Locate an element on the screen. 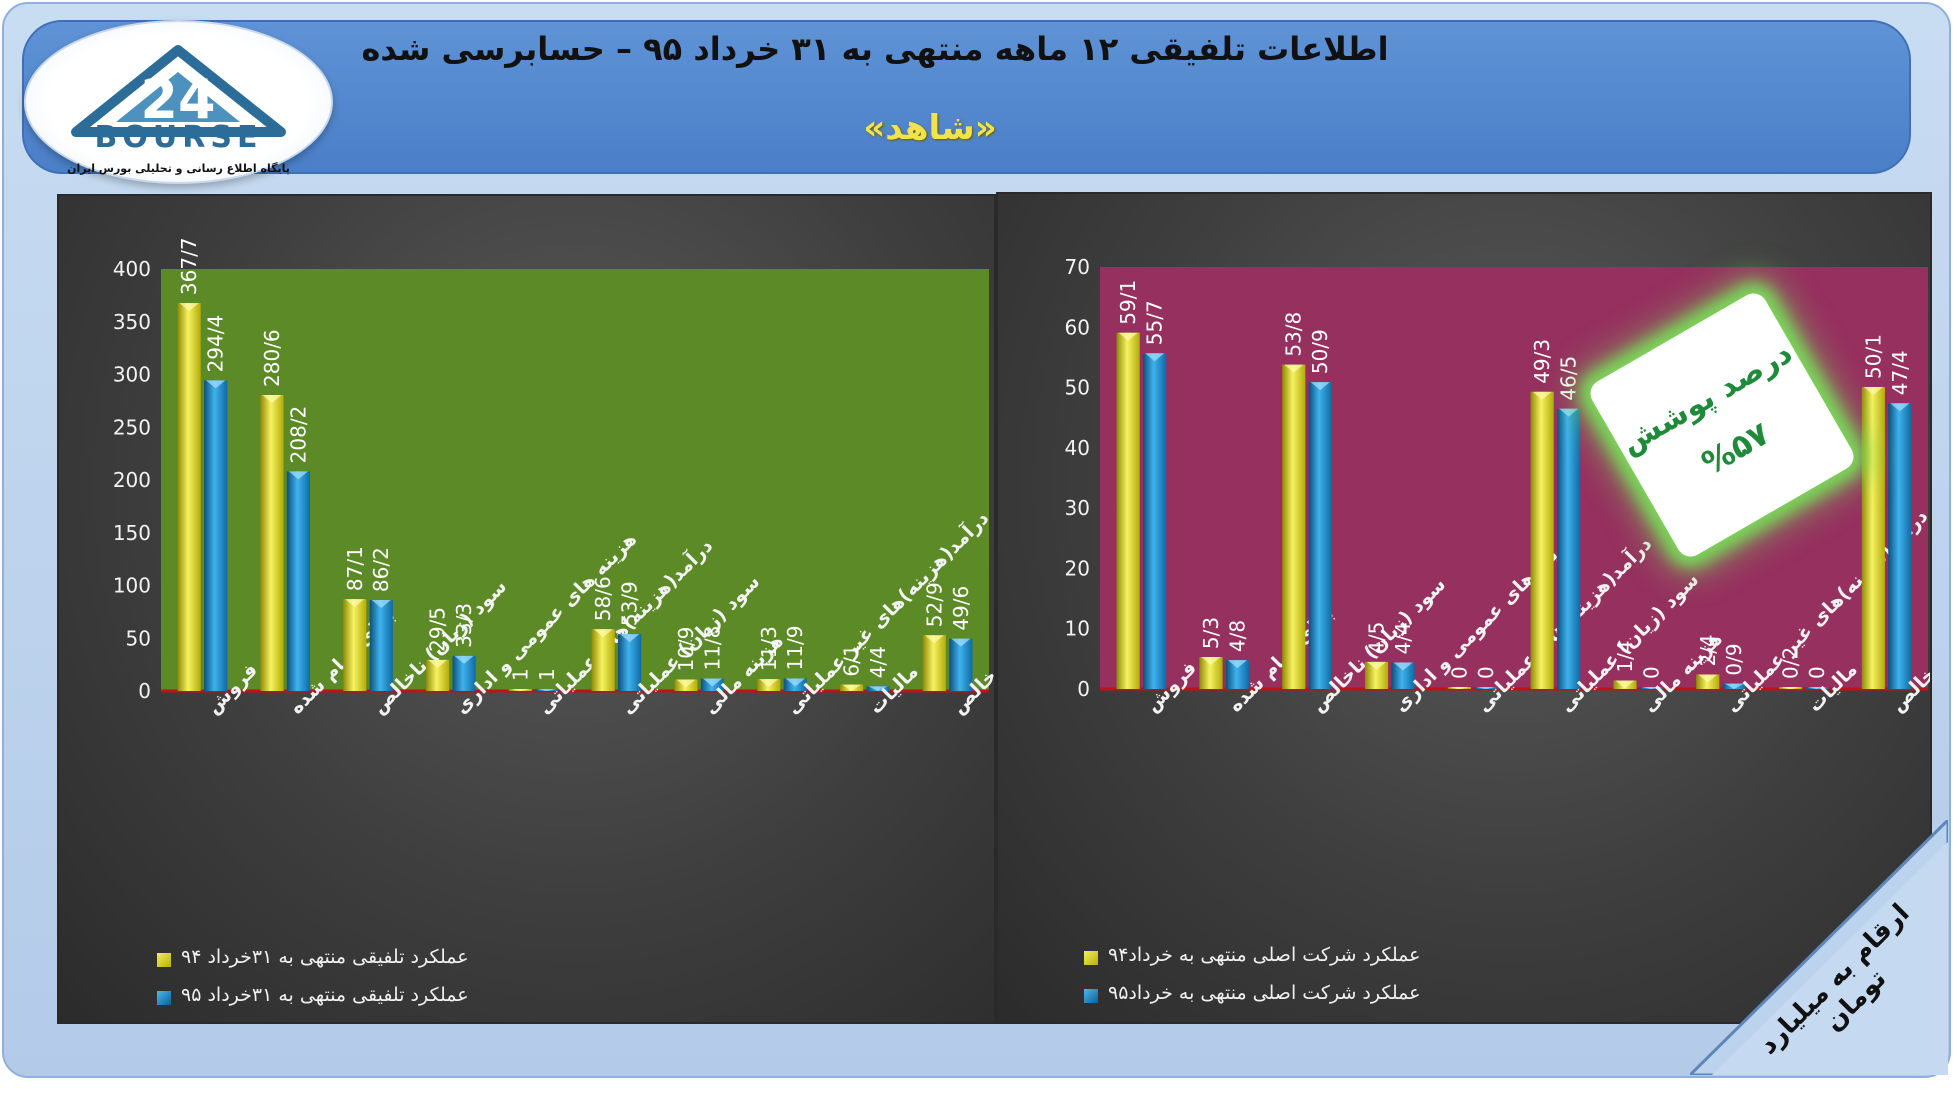 The image size is (1953, 1096). header-banner is located at coordinates (966, 97).